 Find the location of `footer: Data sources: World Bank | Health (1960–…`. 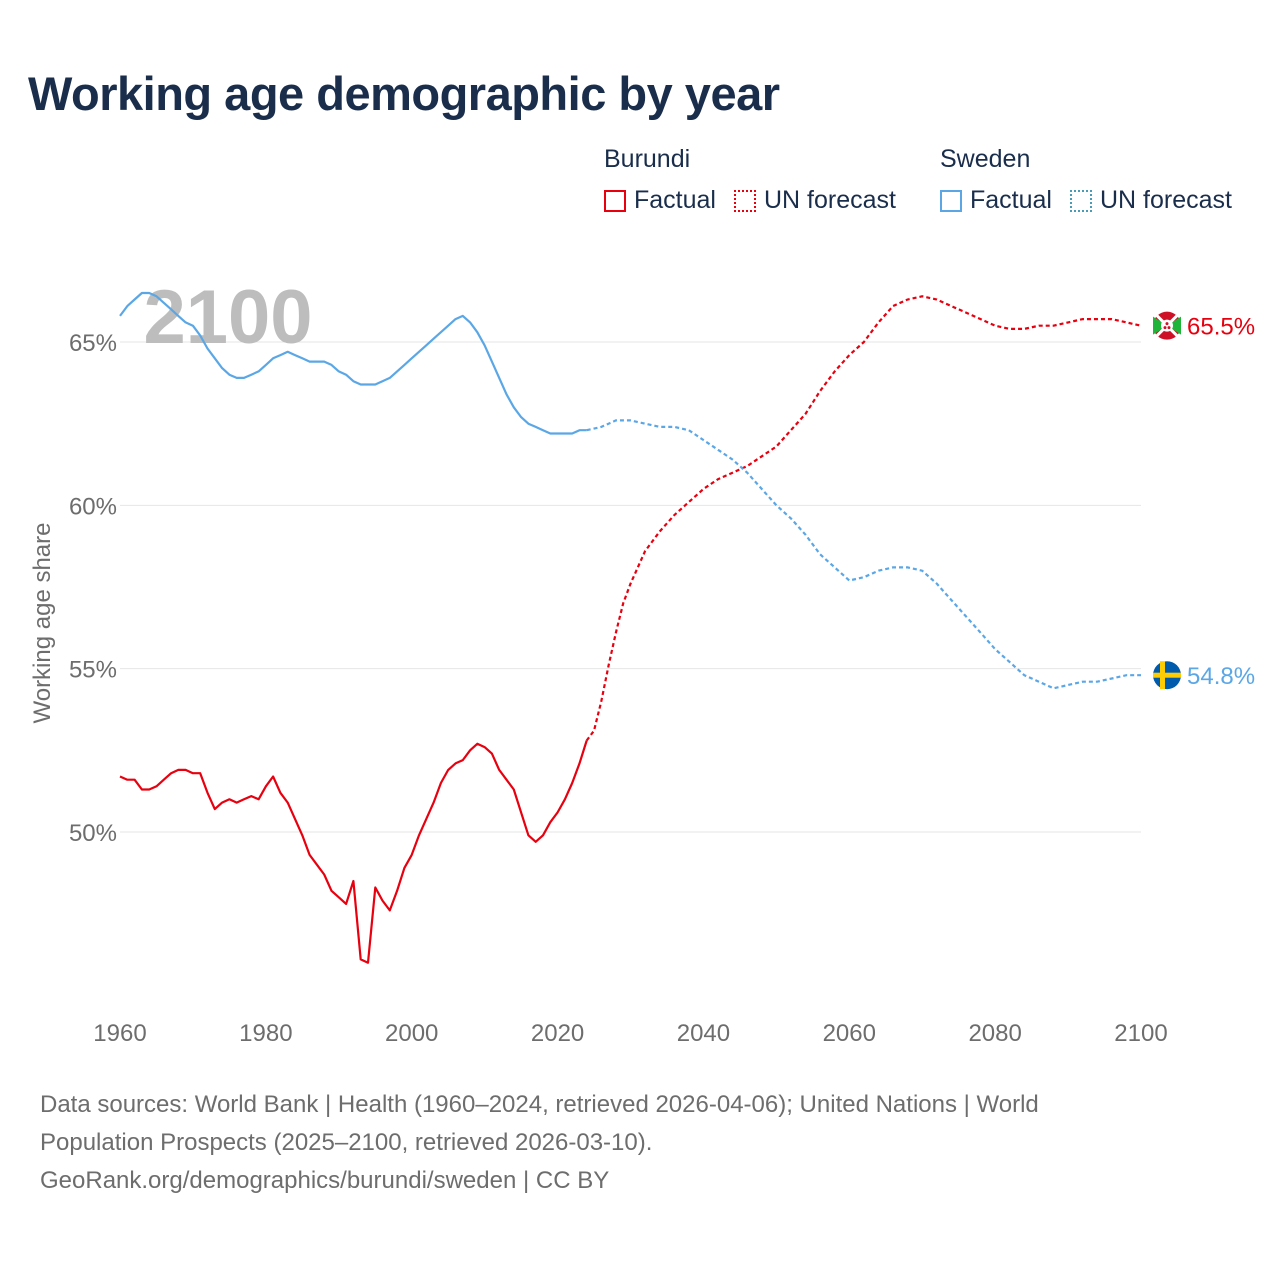

footer: Data sources: World Bank | Health (1960–… is located at coordinates (640, 1143).